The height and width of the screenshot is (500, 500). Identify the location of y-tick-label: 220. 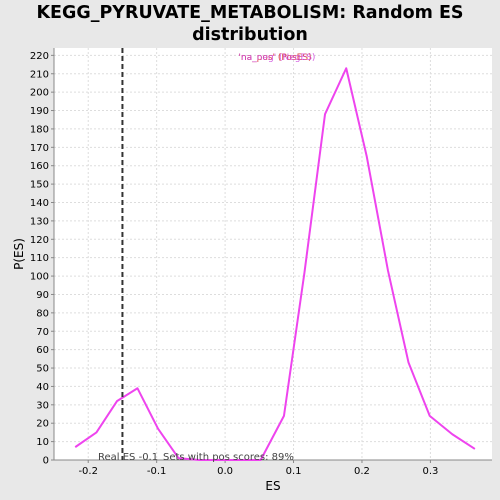
(39, 56).